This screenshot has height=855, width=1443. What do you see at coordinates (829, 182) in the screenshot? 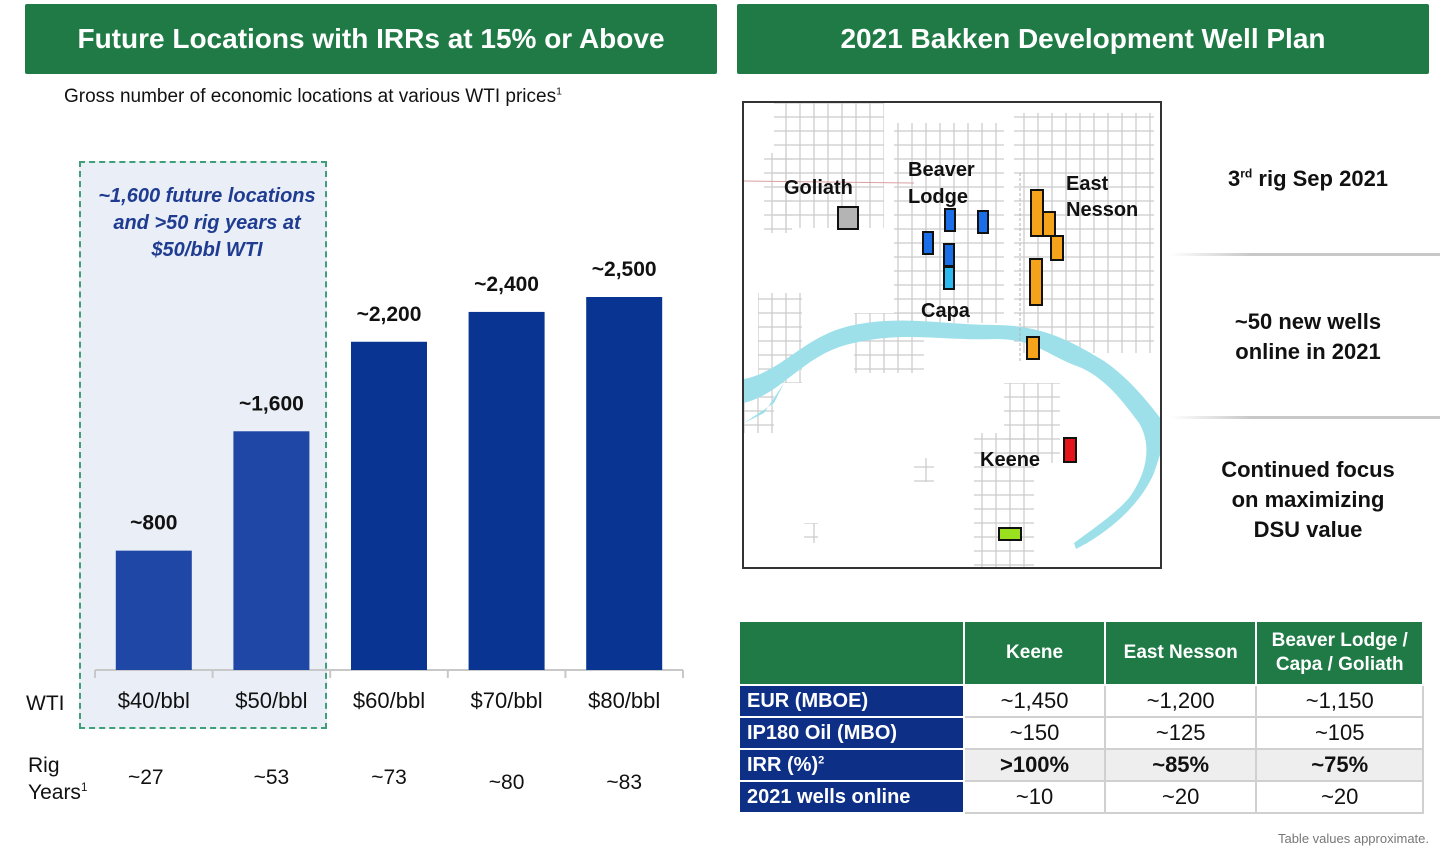
I see `boundary-line` at bounding box center [829, 182].